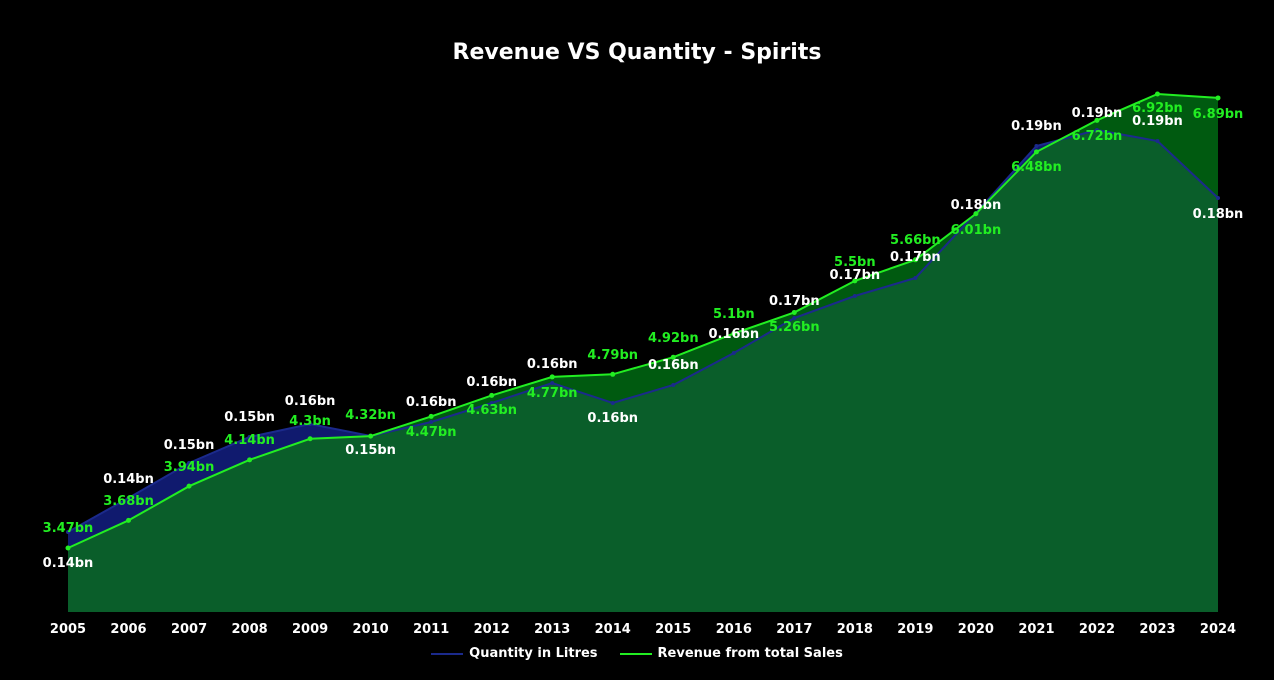  I want to click on legend-item-quantity: Quantity in Litres, so click(514, 653).